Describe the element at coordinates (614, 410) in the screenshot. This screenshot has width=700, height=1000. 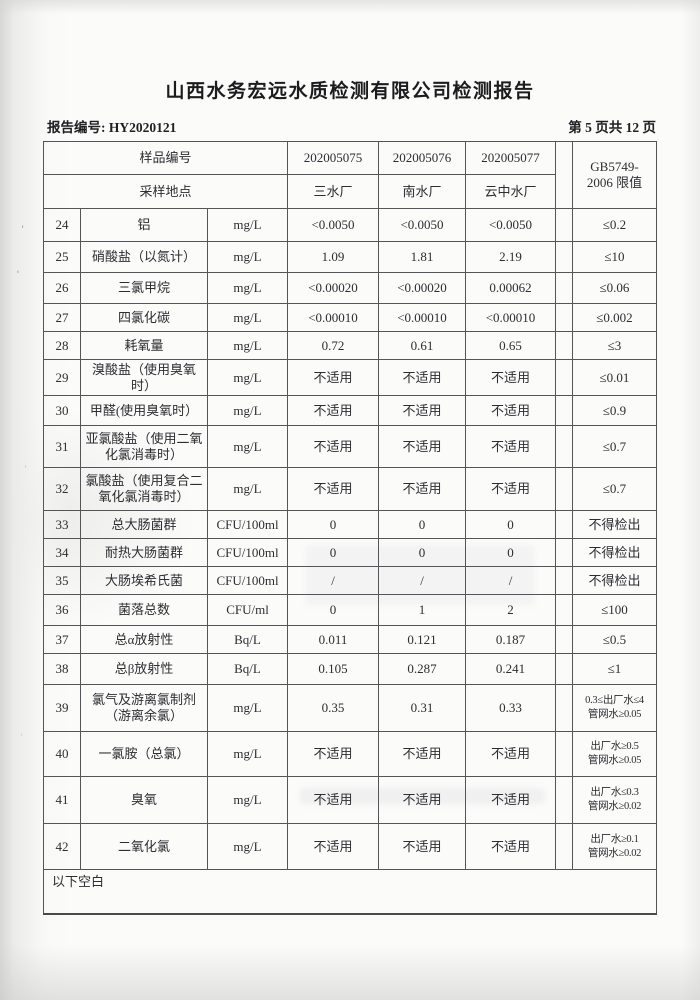
I see `limit-cell: ≤0.9` at that location.